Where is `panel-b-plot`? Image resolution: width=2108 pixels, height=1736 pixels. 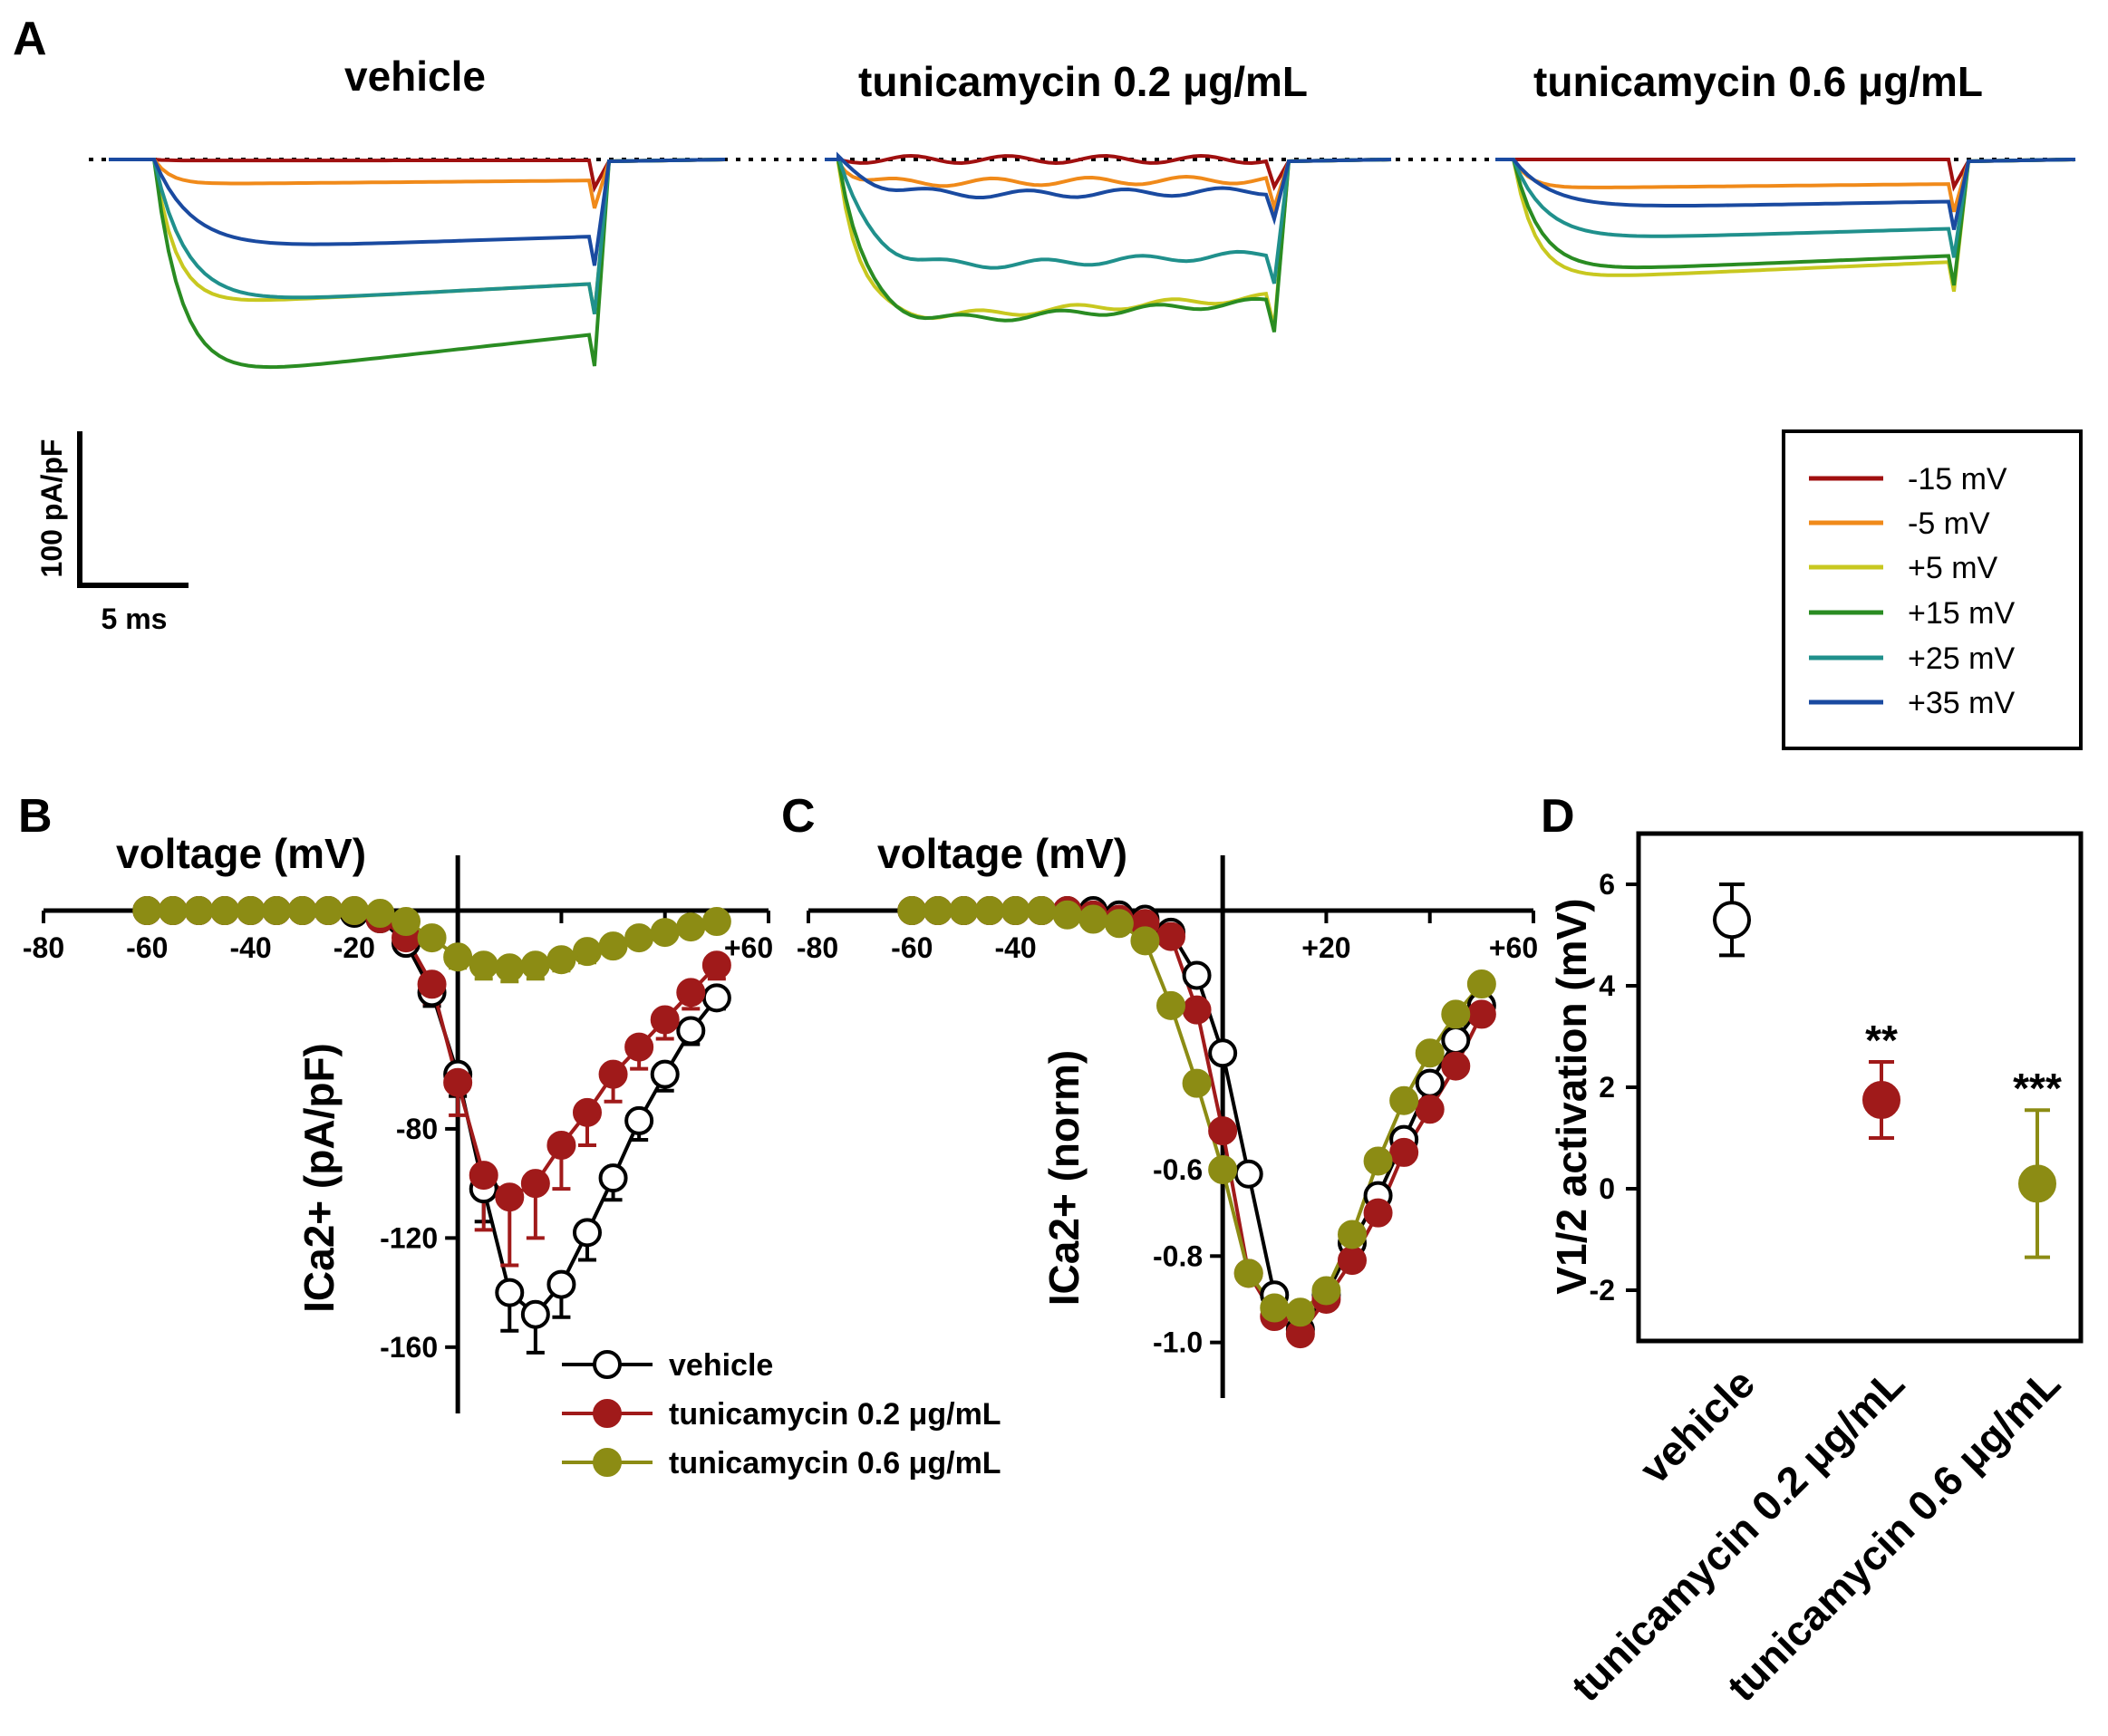 panel-b-plot is located at coordinates (432, 1125).